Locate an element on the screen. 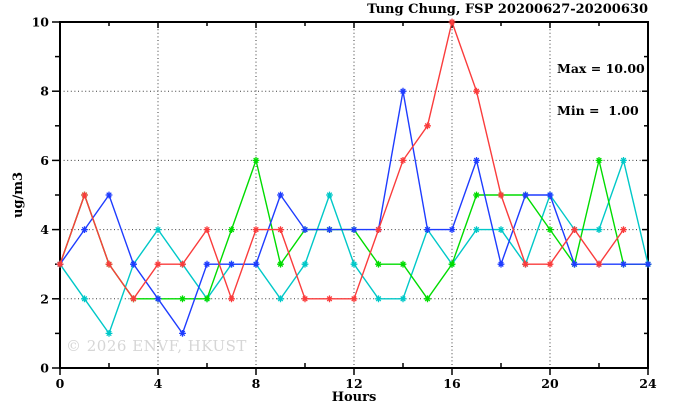  y-tick-label: 6 is located at coordinates (44, 160).